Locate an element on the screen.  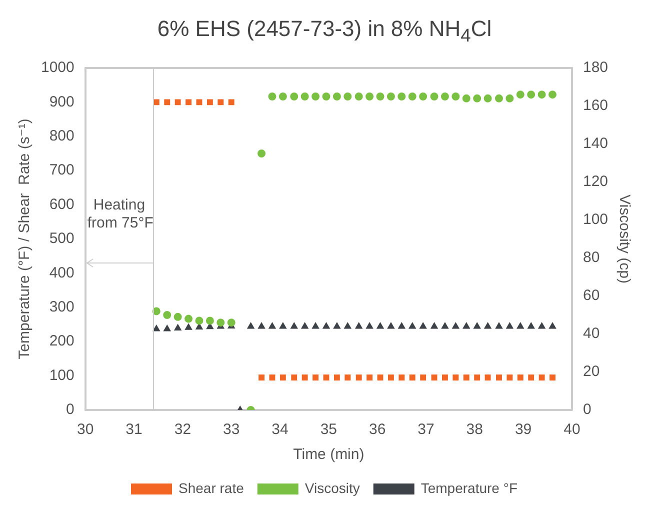
y-tick-label: 600 is located at coordinates (61, 205).